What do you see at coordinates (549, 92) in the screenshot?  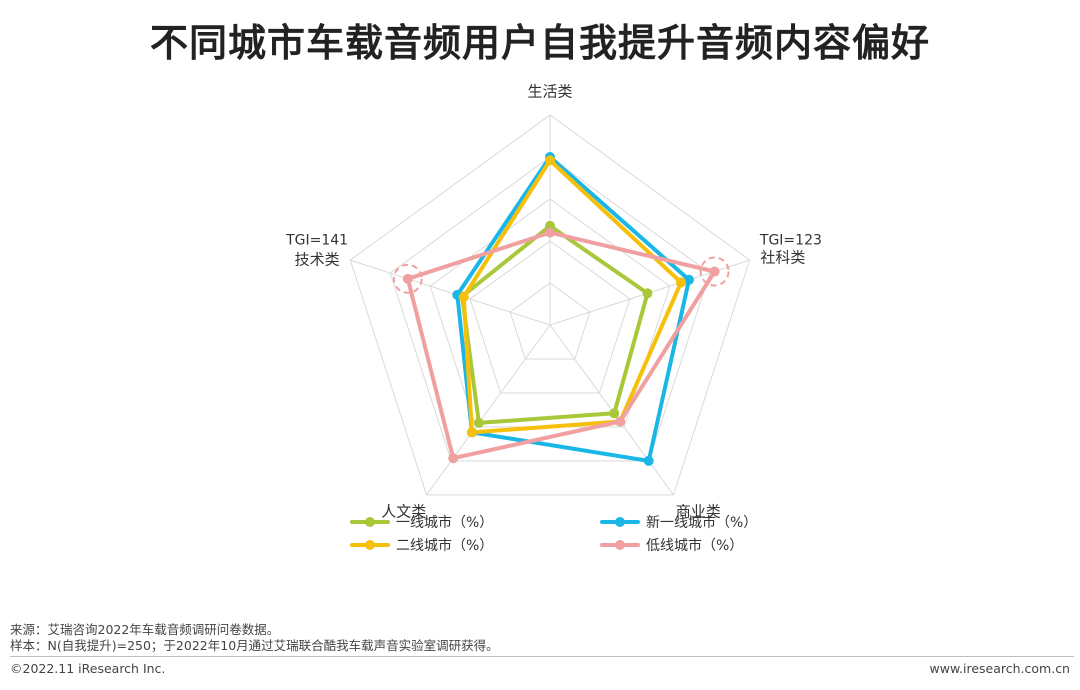 I see `axis-label-1: 生活类` at bounding box center [549, 92].